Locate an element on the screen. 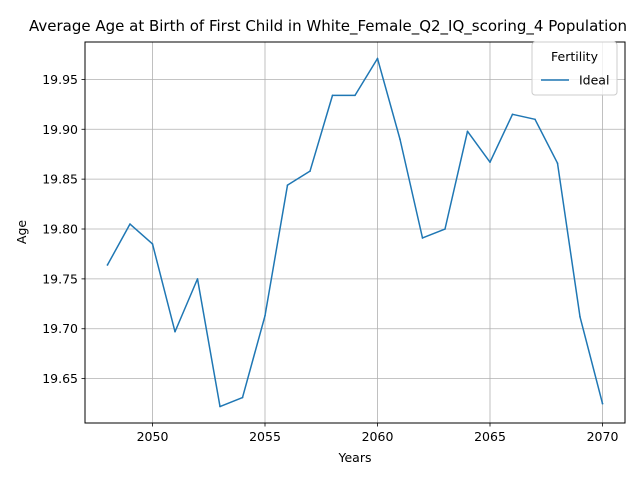  x-tick-label: 2050 is located at coordinates (153, 436).